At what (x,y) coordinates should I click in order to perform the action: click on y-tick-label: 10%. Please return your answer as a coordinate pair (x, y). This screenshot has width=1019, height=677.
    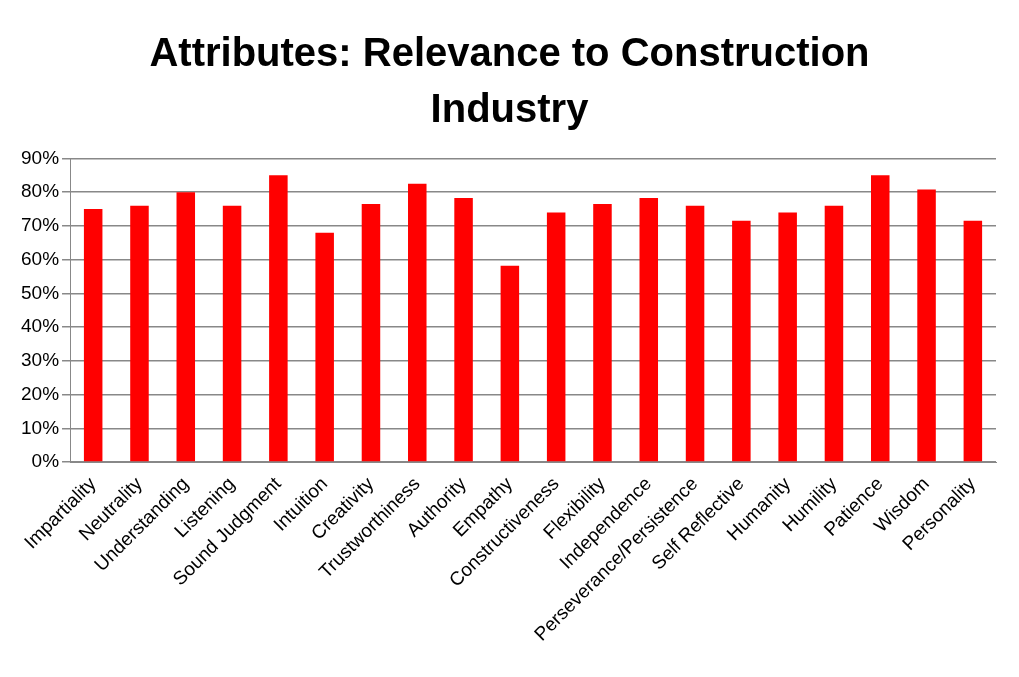
    Looking at the image, I should click on (40, 427).